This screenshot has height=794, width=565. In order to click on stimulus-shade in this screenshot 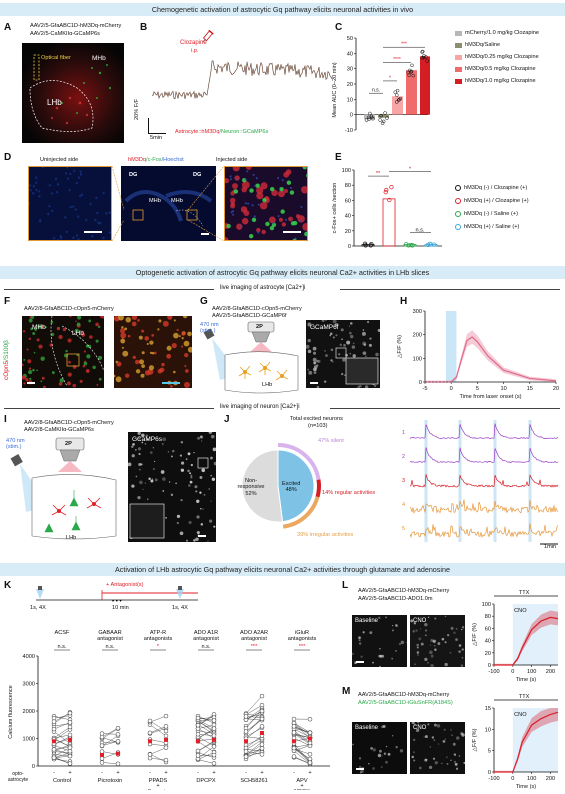, I will do `click(535, 740)`.